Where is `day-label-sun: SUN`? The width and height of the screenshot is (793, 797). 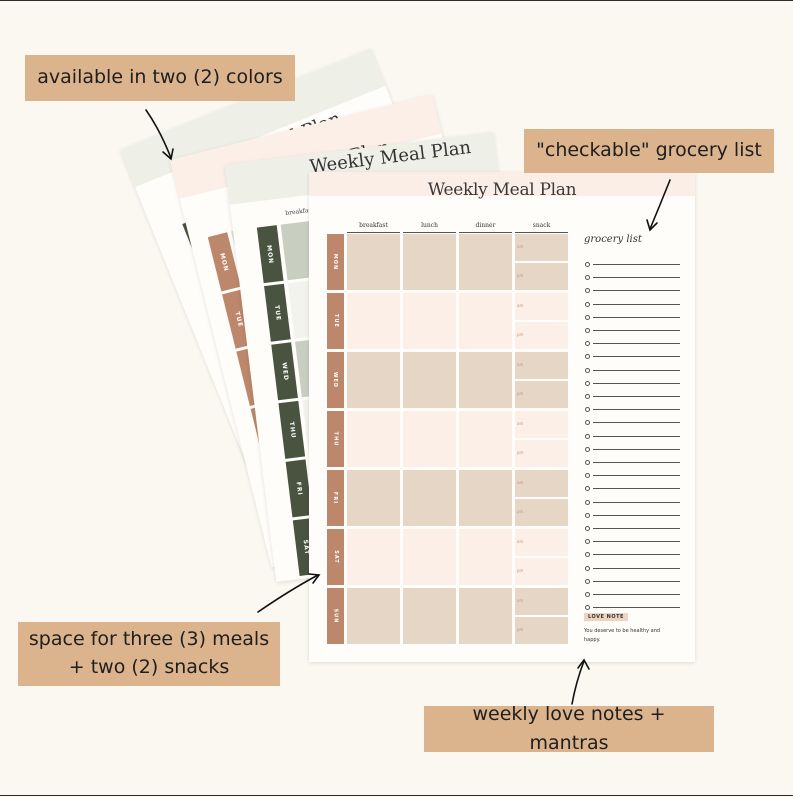 day-label-sun: SUN is located at coordinates (335, 616).